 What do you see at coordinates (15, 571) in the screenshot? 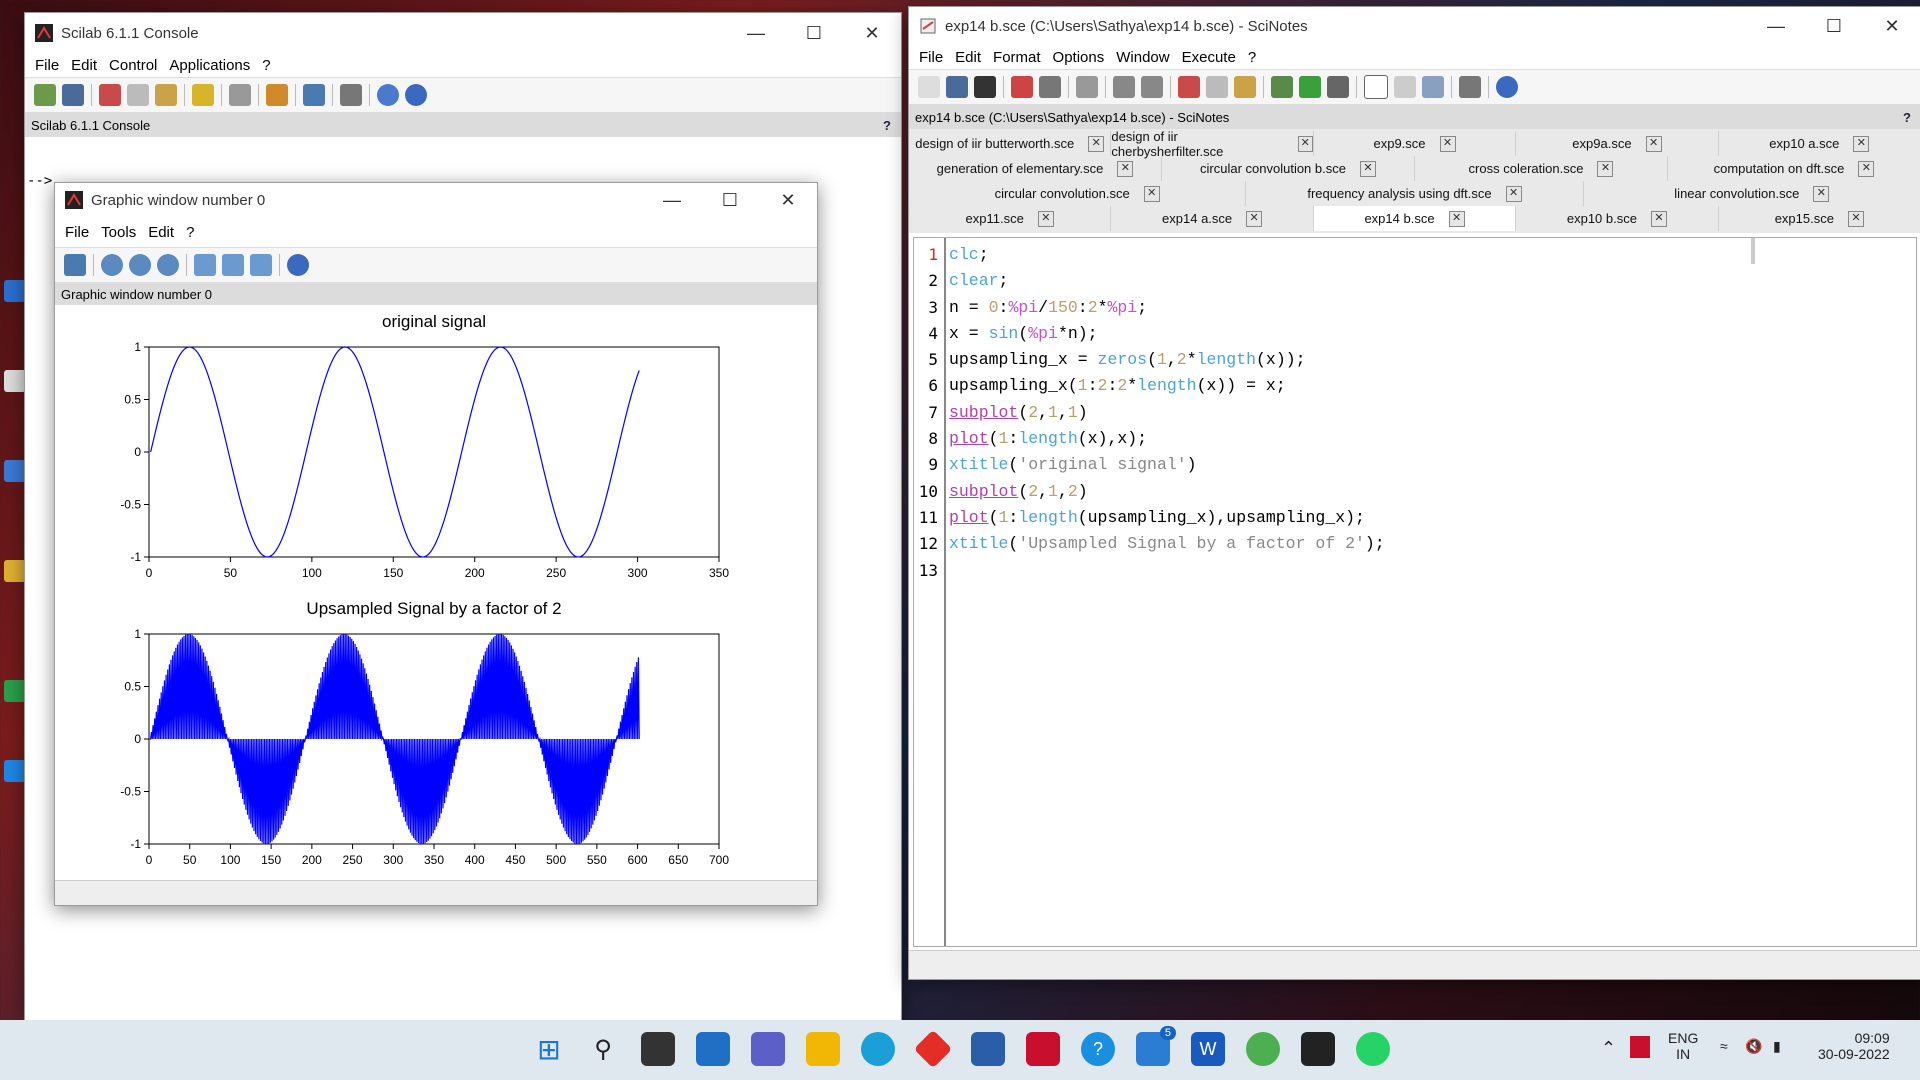
I see `desktop-folder-icon` at bounding box center [15, 571].